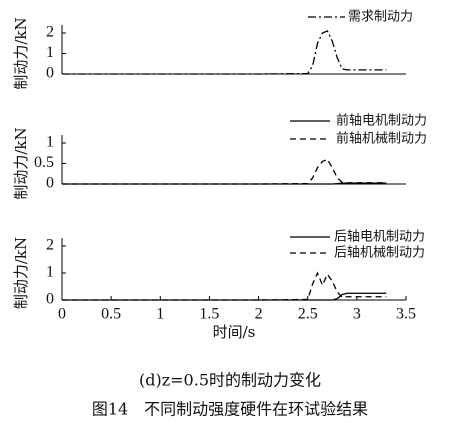 This screenshot has width=459, height=437. Describe the element at coordinates (259, 314) in the screenshot. I see `x-tick-label: 2` at that location.